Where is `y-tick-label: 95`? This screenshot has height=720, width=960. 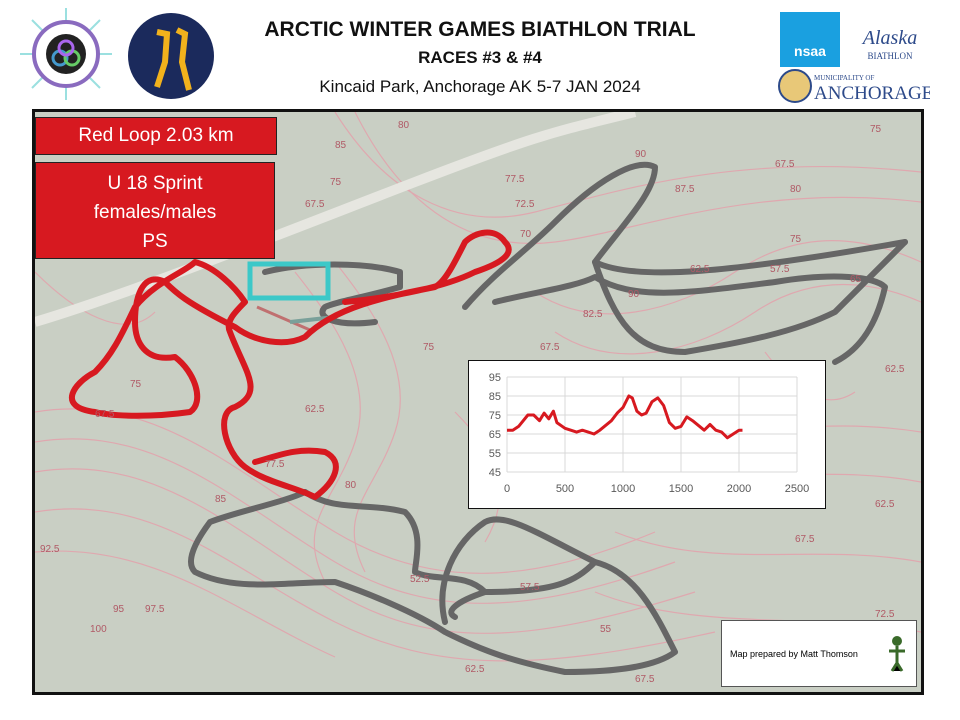 y-tick-label: 95 is located at coordinates (495, 378).